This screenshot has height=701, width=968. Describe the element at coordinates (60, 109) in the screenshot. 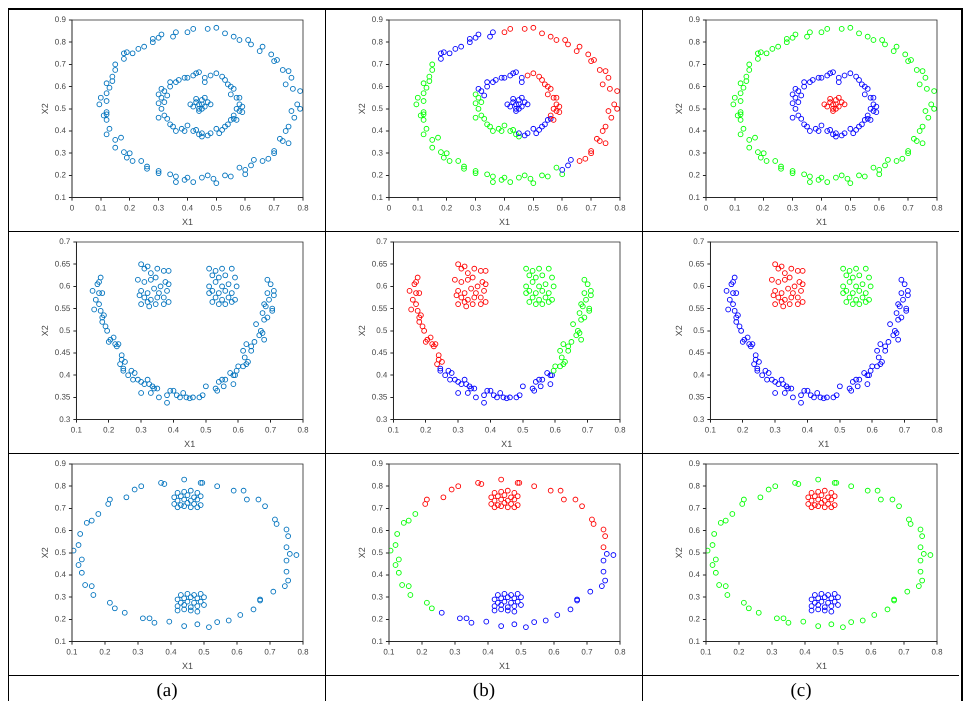

I see `y-tick-label: 0.5` at that location.